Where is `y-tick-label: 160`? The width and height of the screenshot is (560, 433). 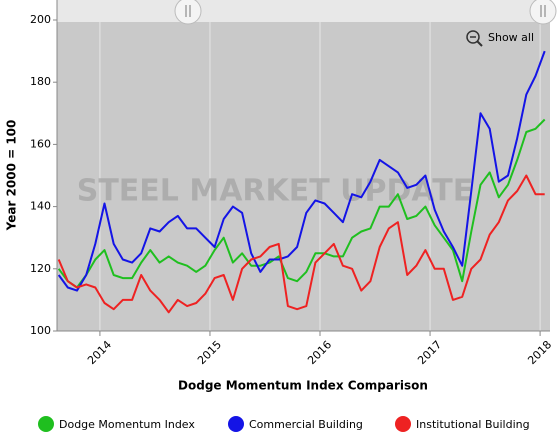
y-tick-label: 160 is located at coordinates (40, 143).